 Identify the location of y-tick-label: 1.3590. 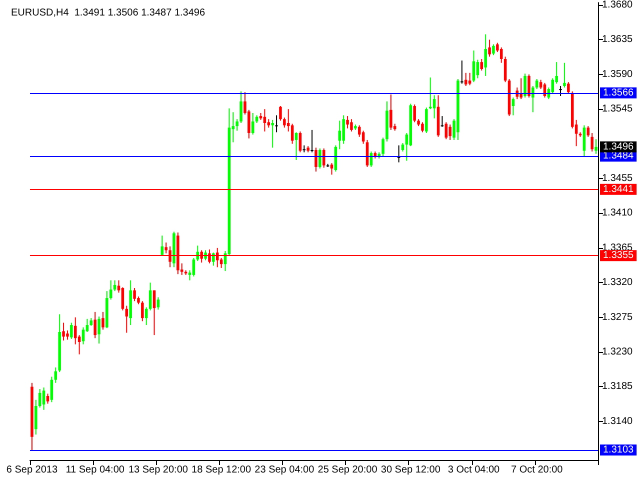
(618, 74).